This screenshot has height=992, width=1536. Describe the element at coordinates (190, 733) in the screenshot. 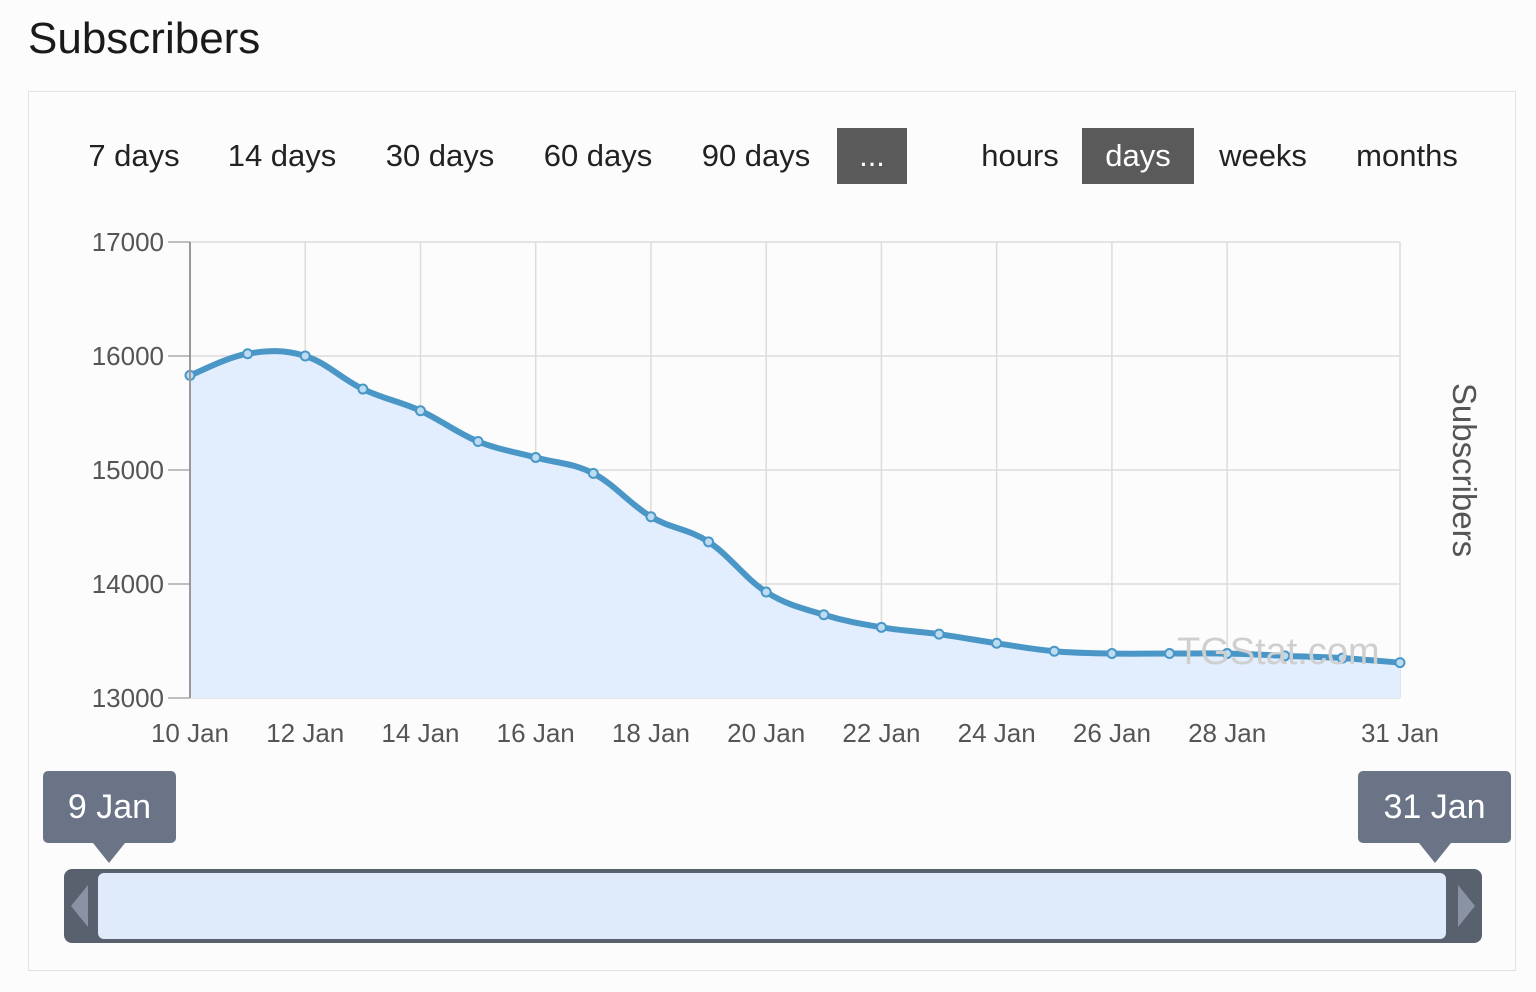

I see `x-tick-label: 10 Jan` at that location.